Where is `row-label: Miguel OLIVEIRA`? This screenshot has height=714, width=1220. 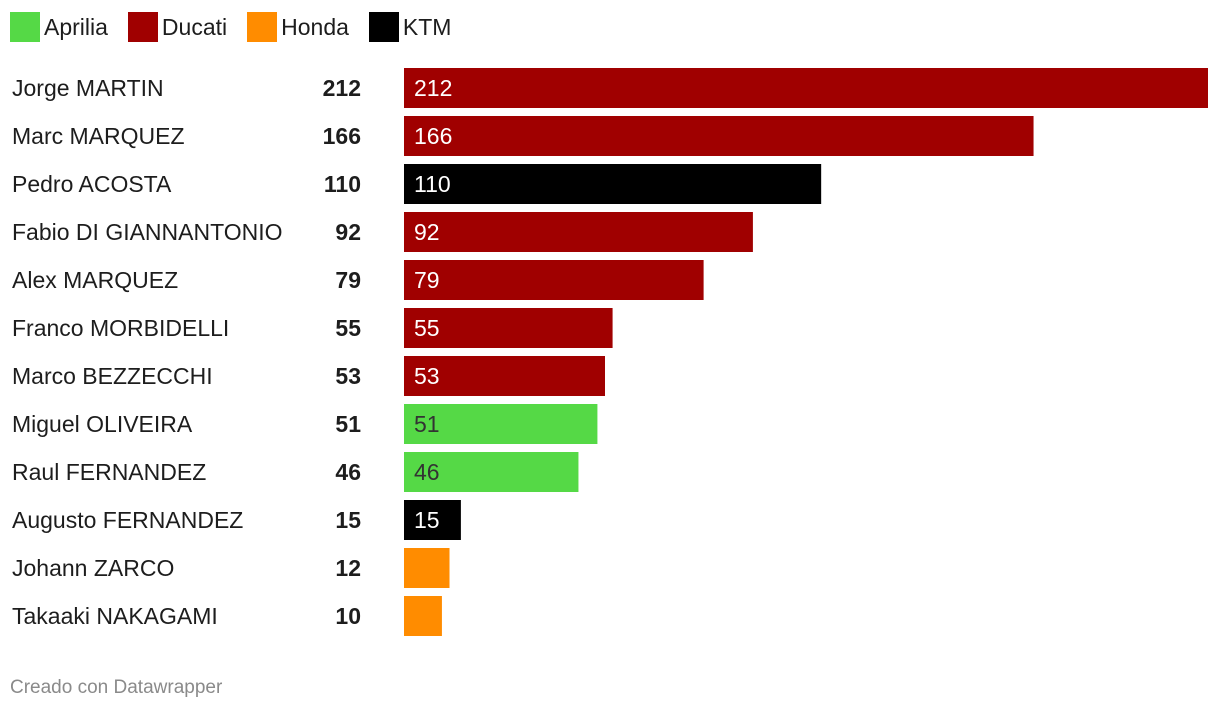 row-label: Miguel OLIVEIRA is located at coordinates (102, 424).